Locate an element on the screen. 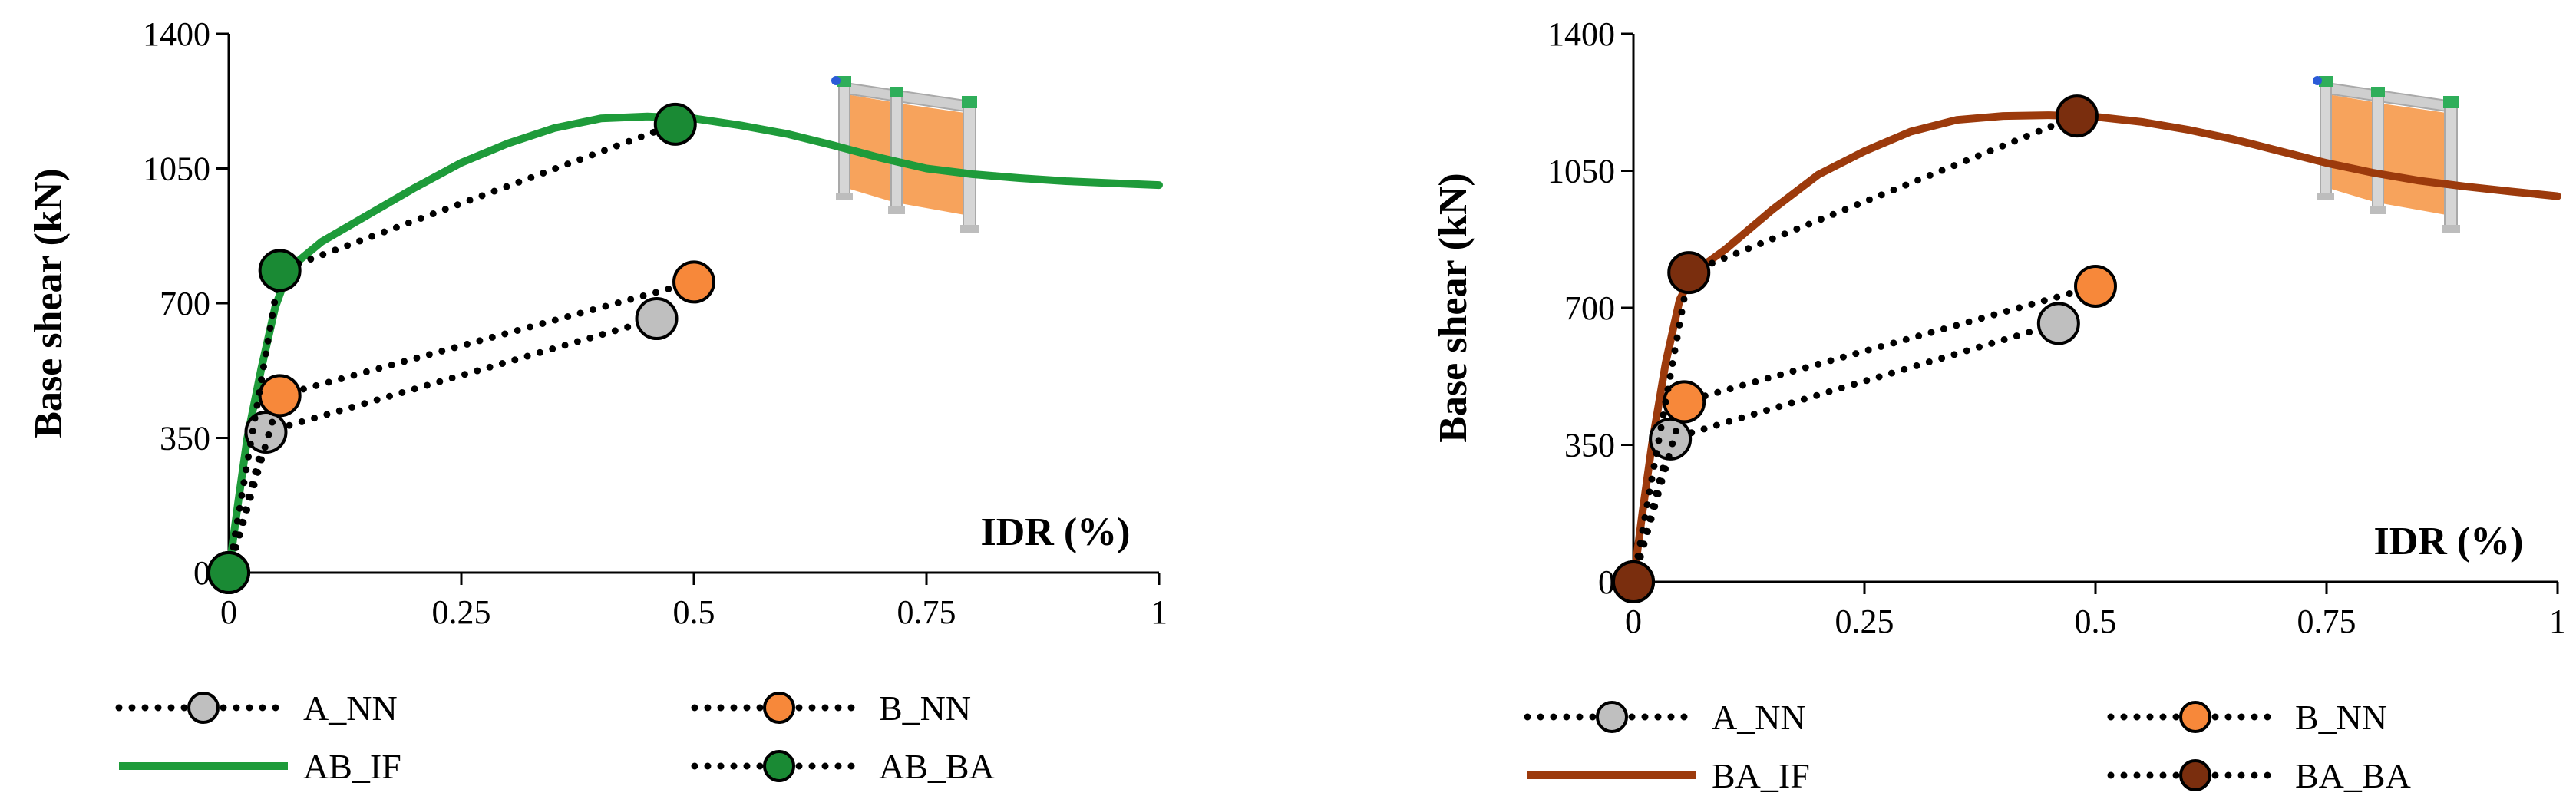 The image size is (2576, 796). legend-label: BA_IF is located at coordinates (1761, 775).